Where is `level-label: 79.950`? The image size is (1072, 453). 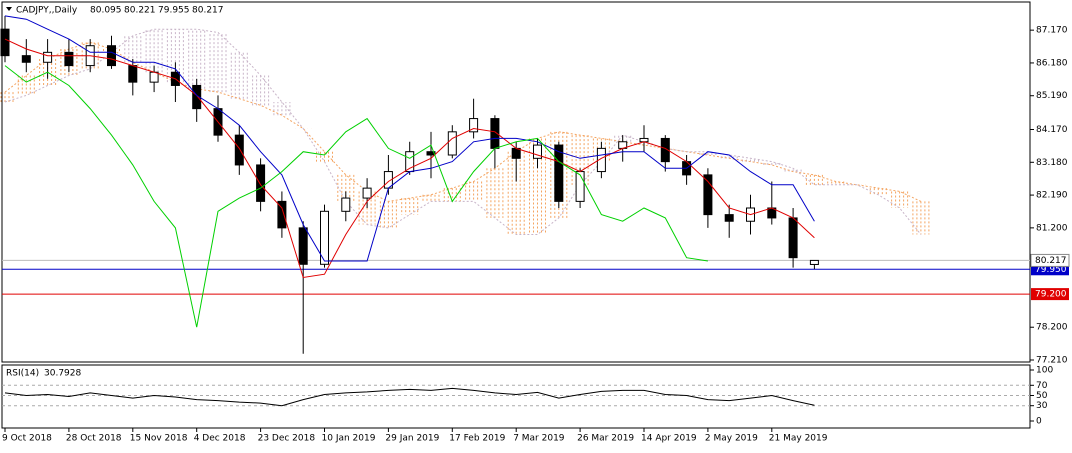 level-label: 79.950 is located at coordinates (1051, 270).